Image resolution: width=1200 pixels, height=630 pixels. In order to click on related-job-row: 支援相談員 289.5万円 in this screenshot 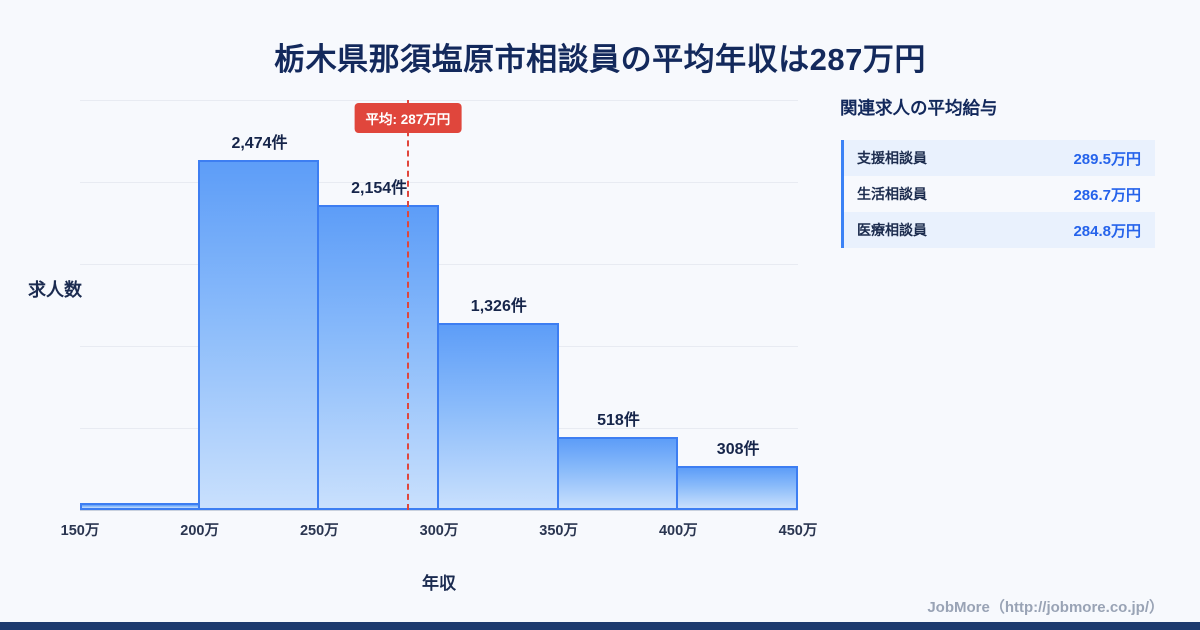, I will do `click(999, 158)`.